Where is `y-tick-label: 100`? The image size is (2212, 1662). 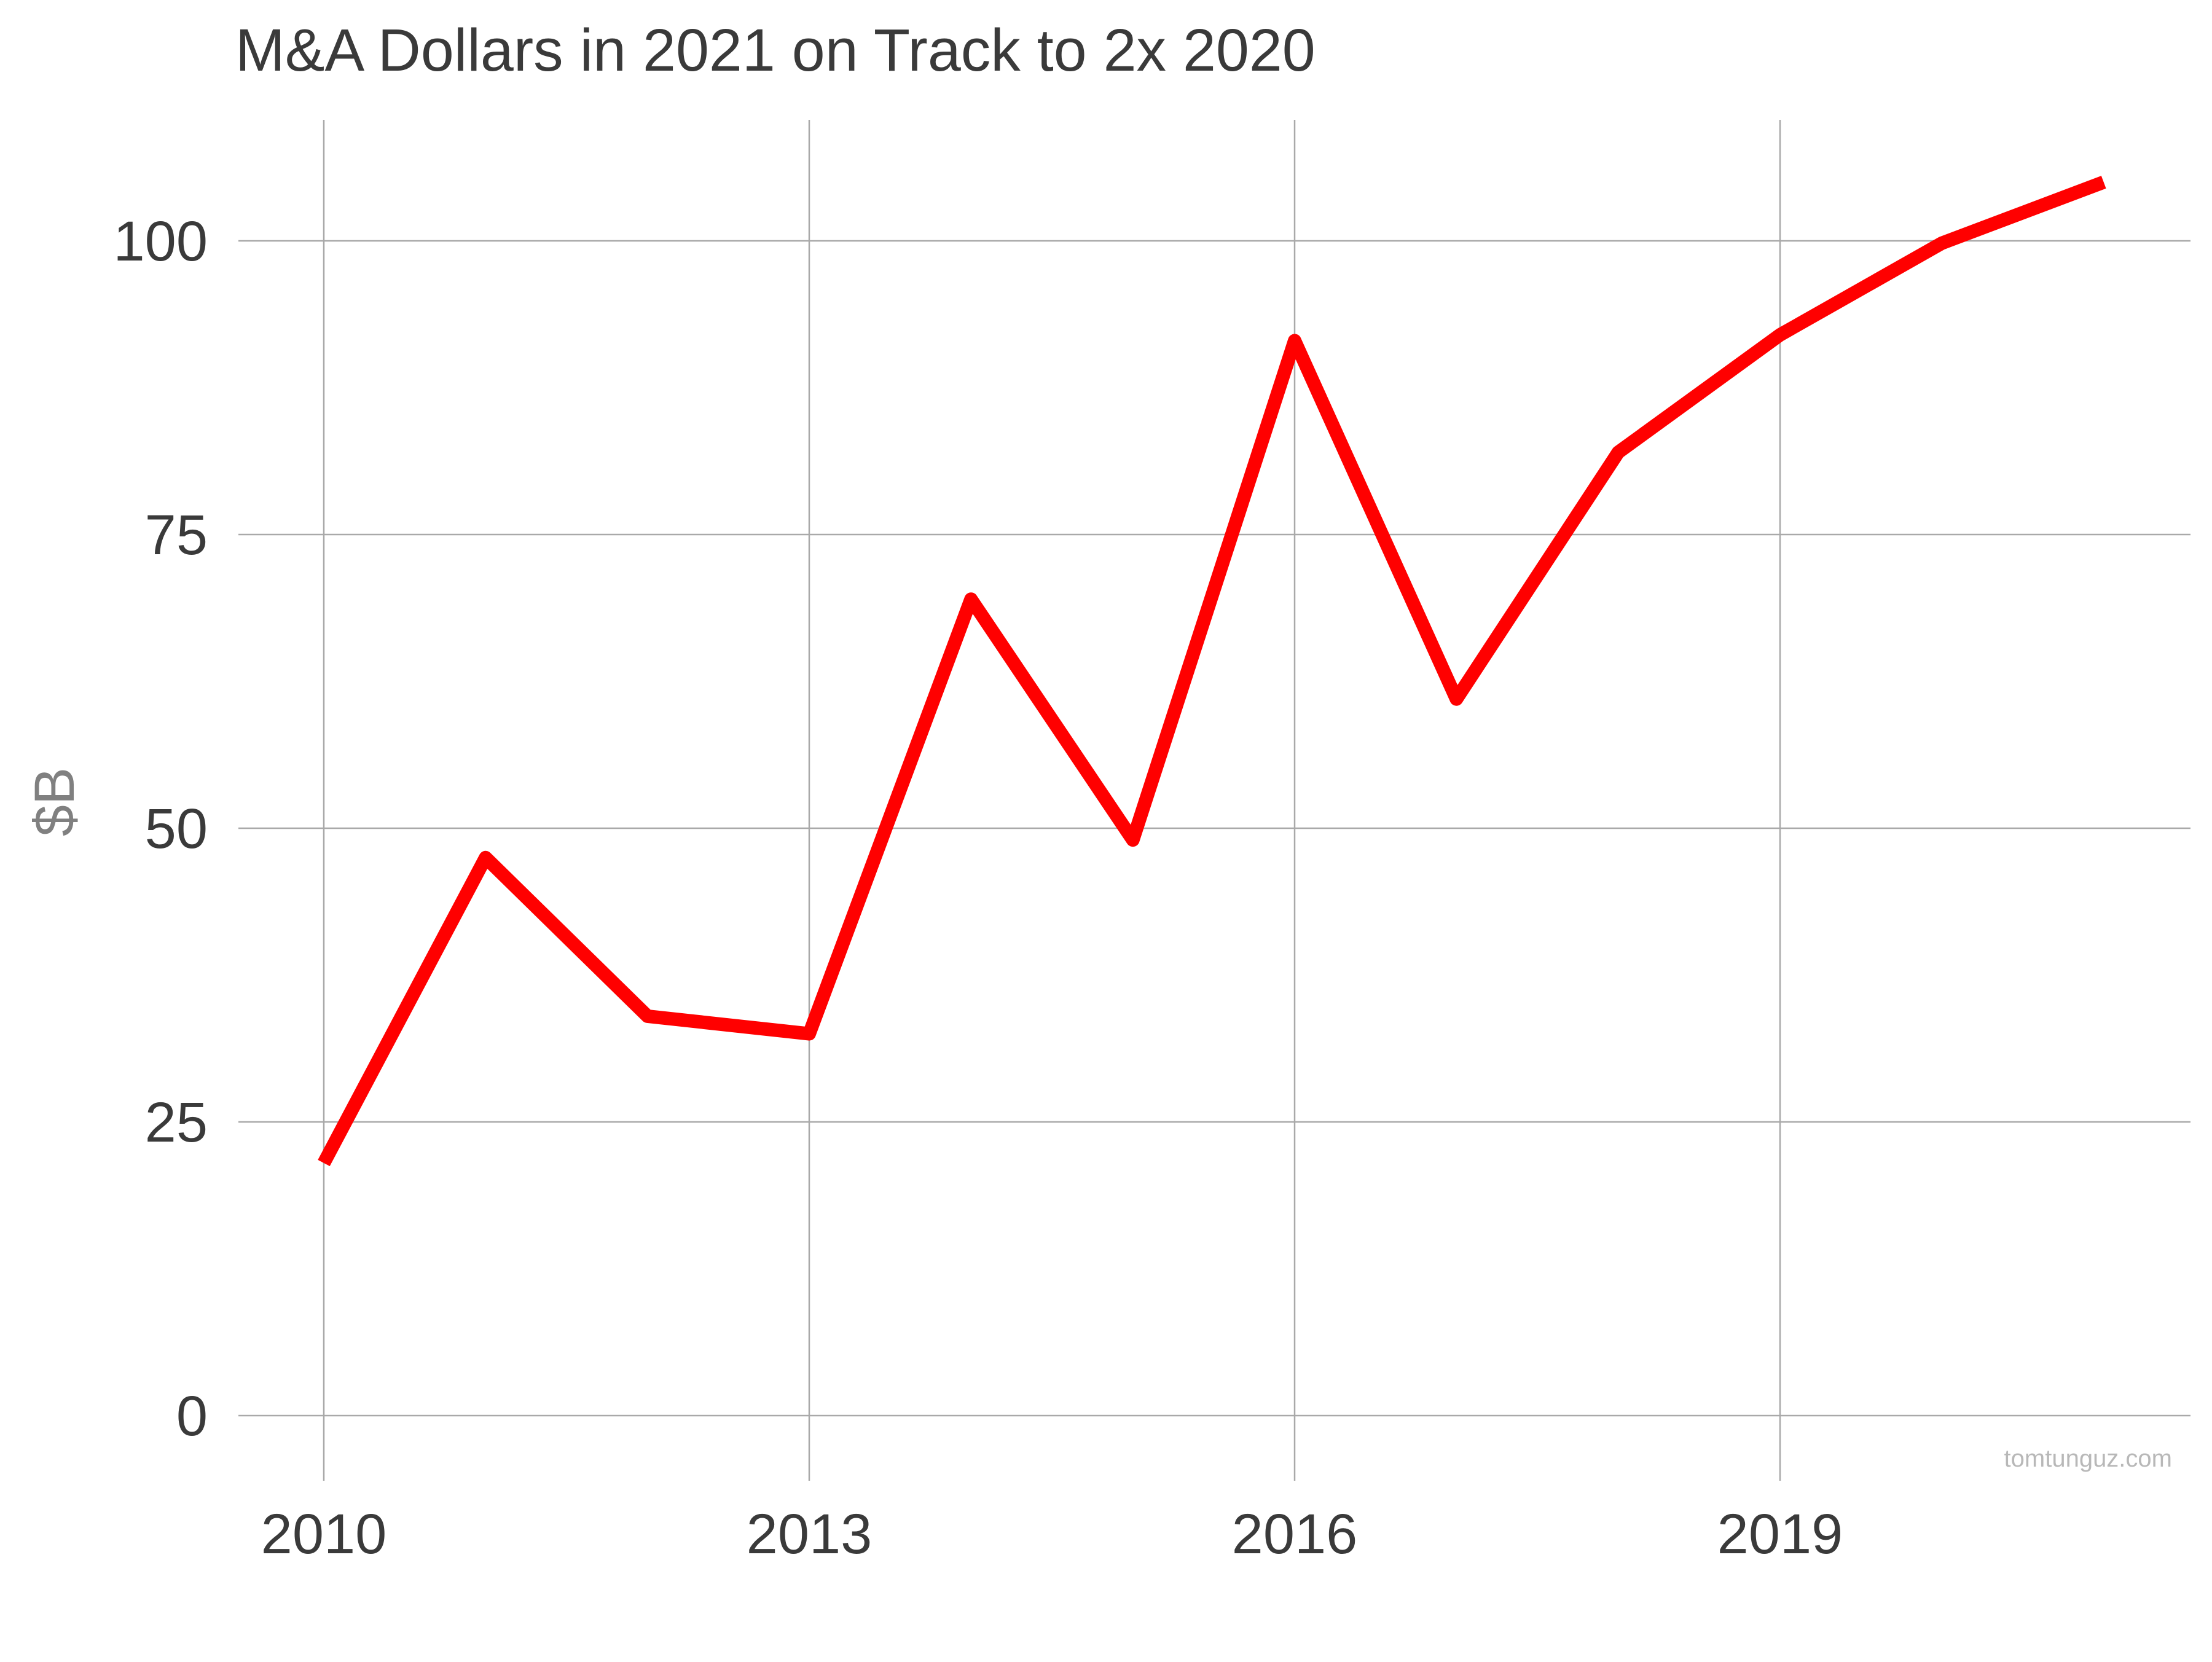 y-tick-label: 100 is located at coordinates (161, 241).